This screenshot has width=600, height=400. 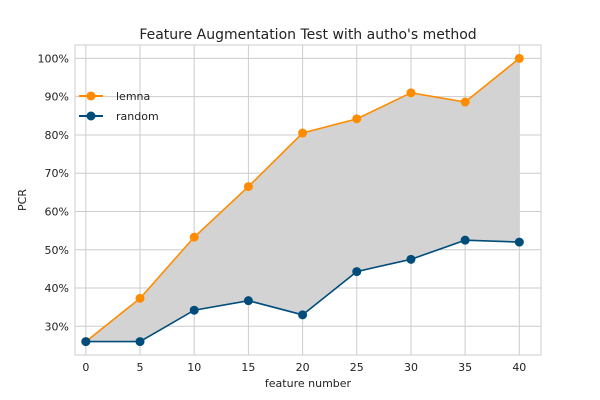 I want to click on y-tick-label: 80%, so click(x=57, y=135).